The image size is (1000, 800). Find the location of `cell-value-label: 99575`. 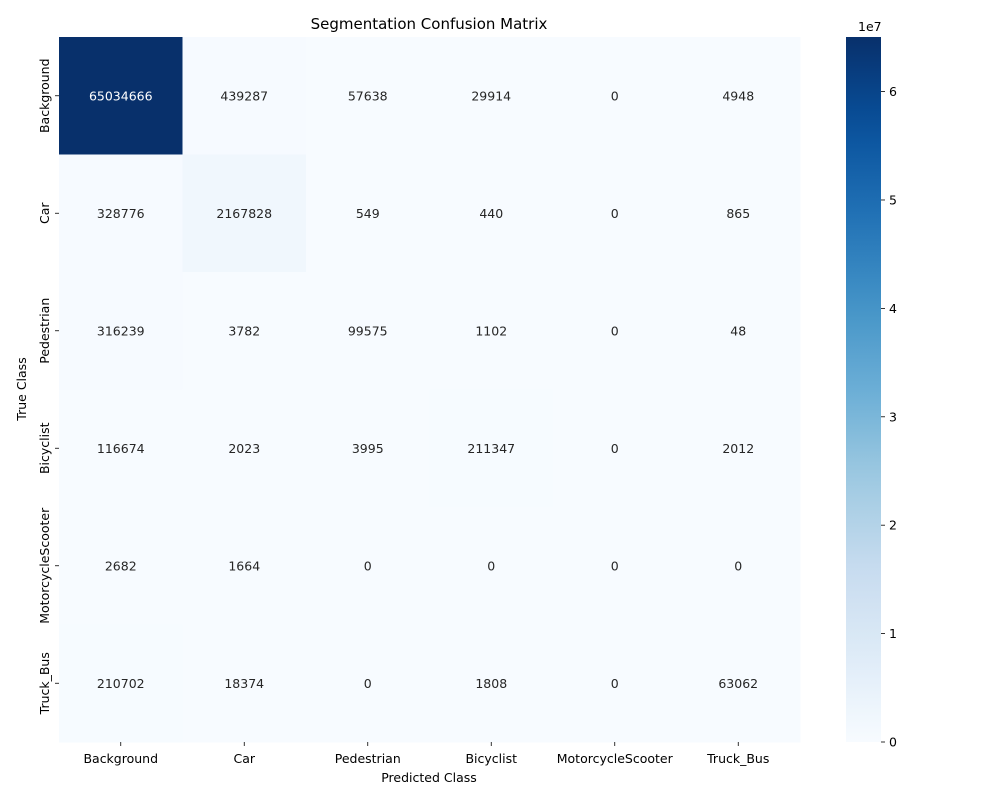

cell-value-label: 99575 is located at coordinates (368, 330).